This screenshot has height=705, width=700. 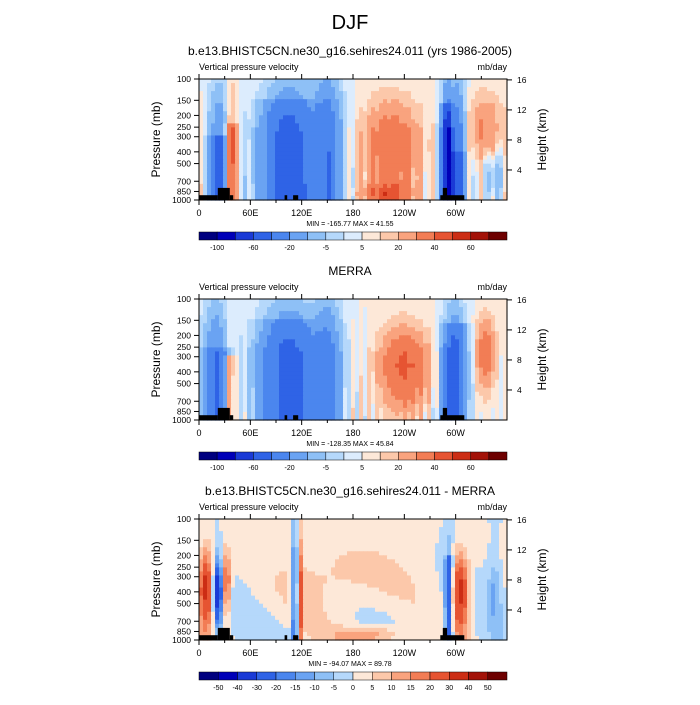 I want to click on colorbar-box, so click(x=262, y=236).